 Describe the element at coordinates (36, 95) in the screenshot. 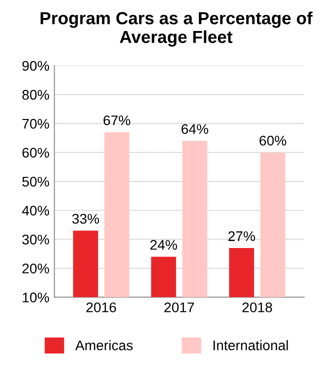

I see `y-tick-label: 80%` at that location.